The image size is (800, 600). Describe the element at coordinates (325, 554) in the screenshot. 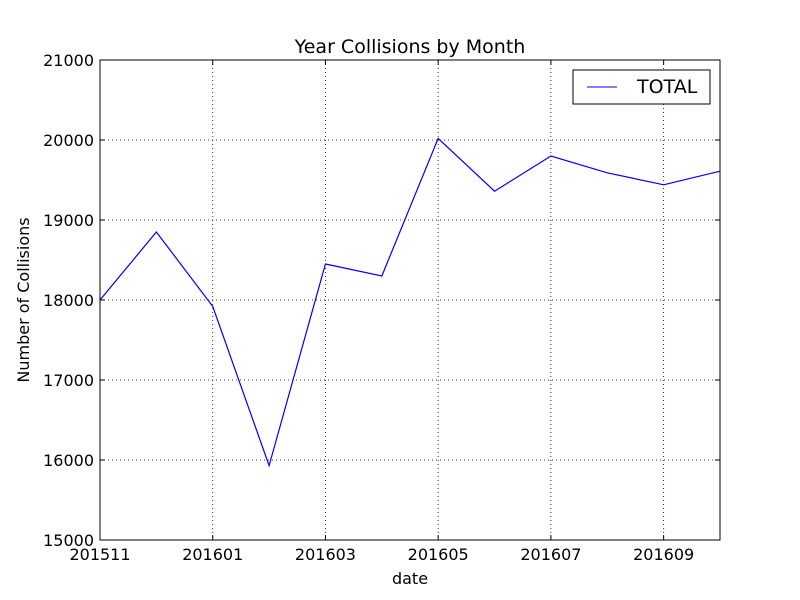

I see `x-tick-label: 201603` at that location.